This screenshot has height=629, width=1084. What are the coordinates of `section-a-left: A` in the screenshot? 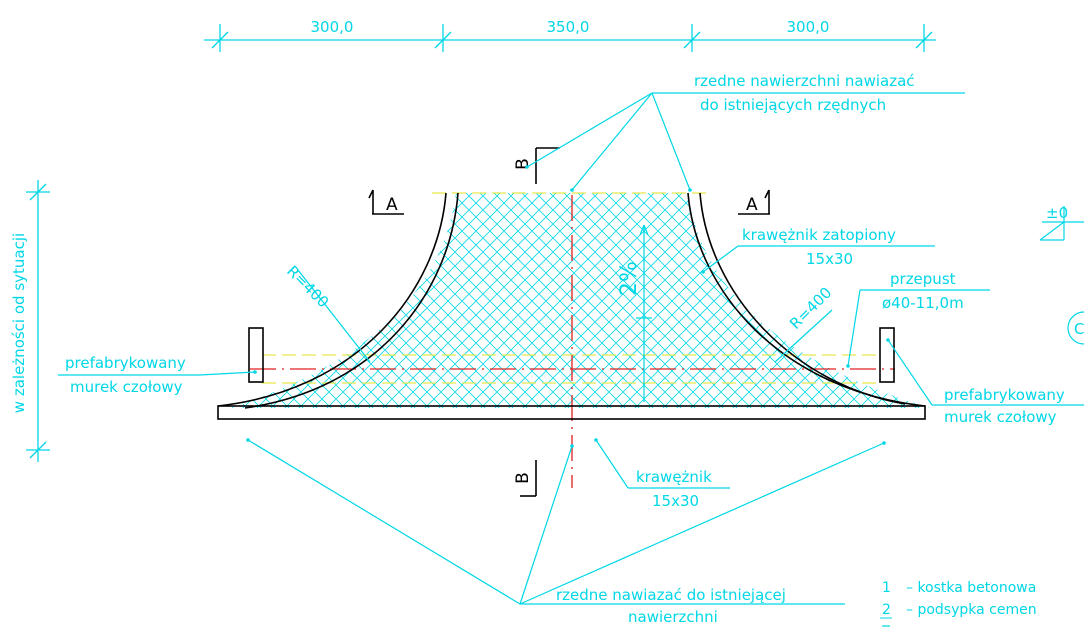 It's located at (392, 205).